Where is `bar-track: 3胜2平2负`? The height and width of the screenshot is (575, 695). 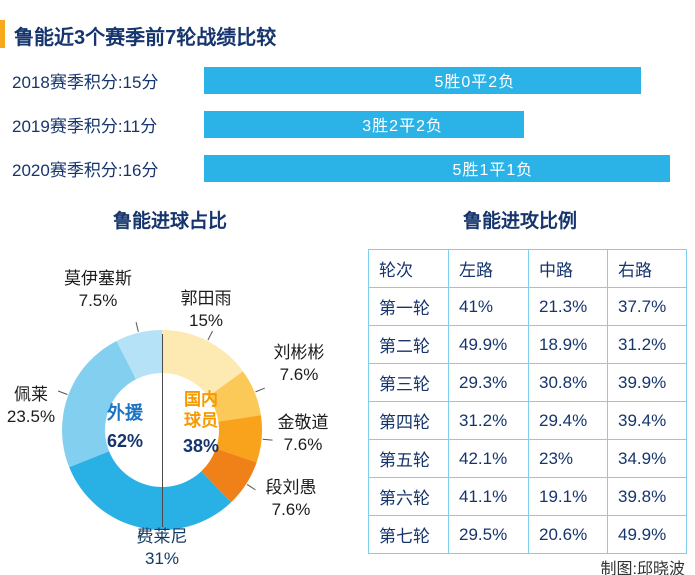
bar-track: 3胜2平2负 is located at coordinates (437, 124).